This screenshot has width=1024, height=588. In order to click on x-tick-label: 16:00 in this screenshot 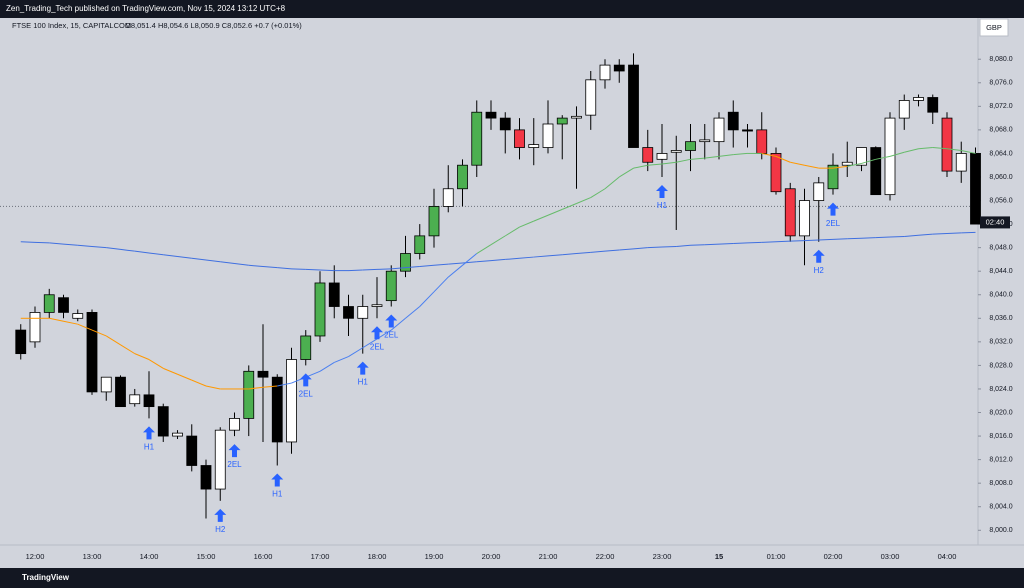, I will do `click(263, 556)`.